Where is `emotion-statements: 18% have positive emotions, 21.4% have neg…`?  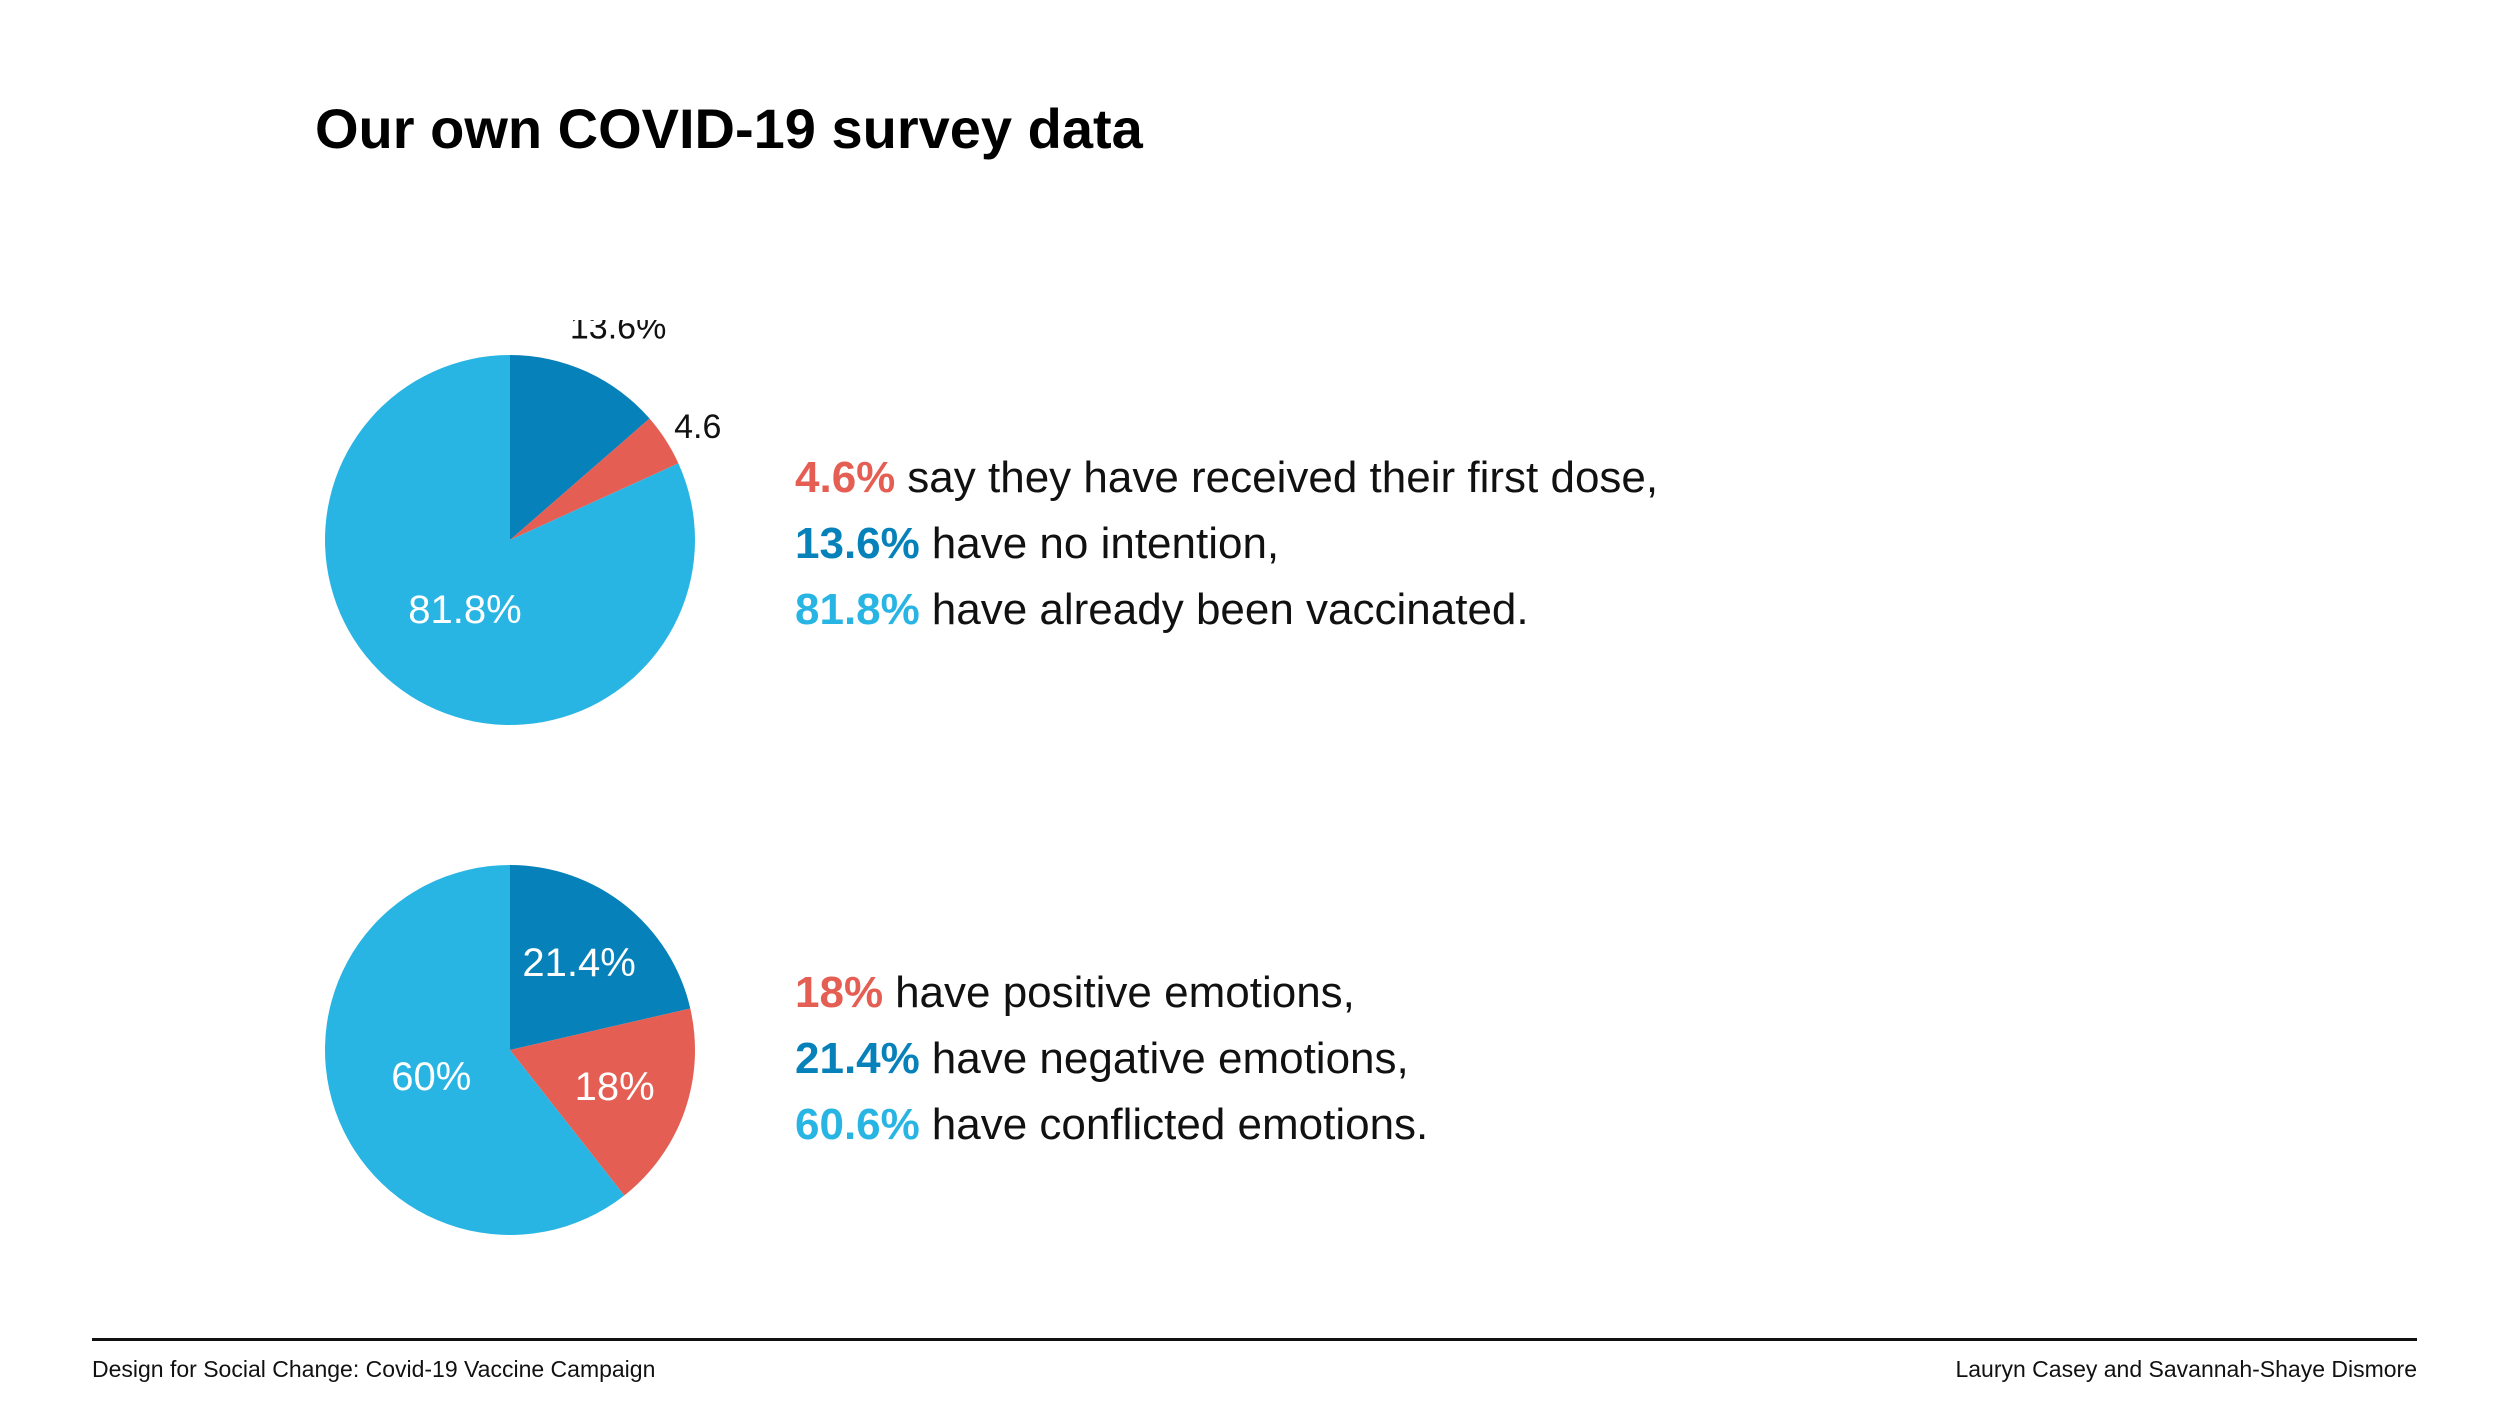 emotion-statements: 18% have positive emotions, 21.4% have neg… is located at coordinates (1111, 1059).